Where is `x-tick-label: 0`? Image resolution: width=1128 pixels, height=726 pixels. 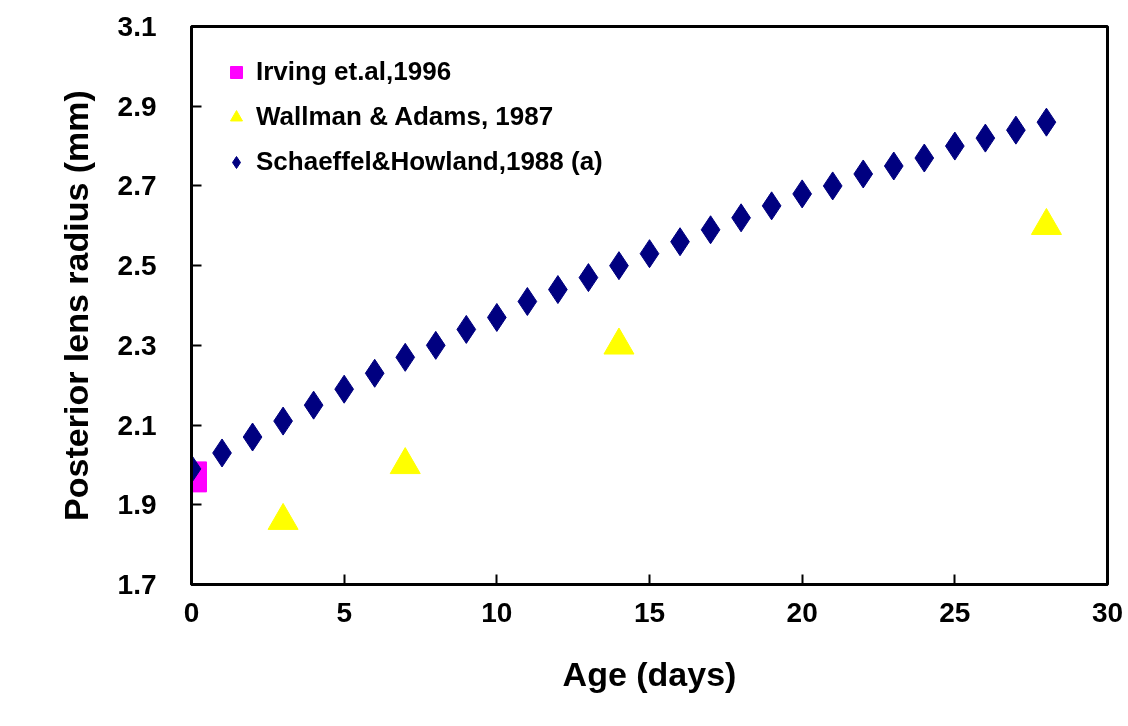
x-tick-label: 0 is located at coordinates (191, 612).